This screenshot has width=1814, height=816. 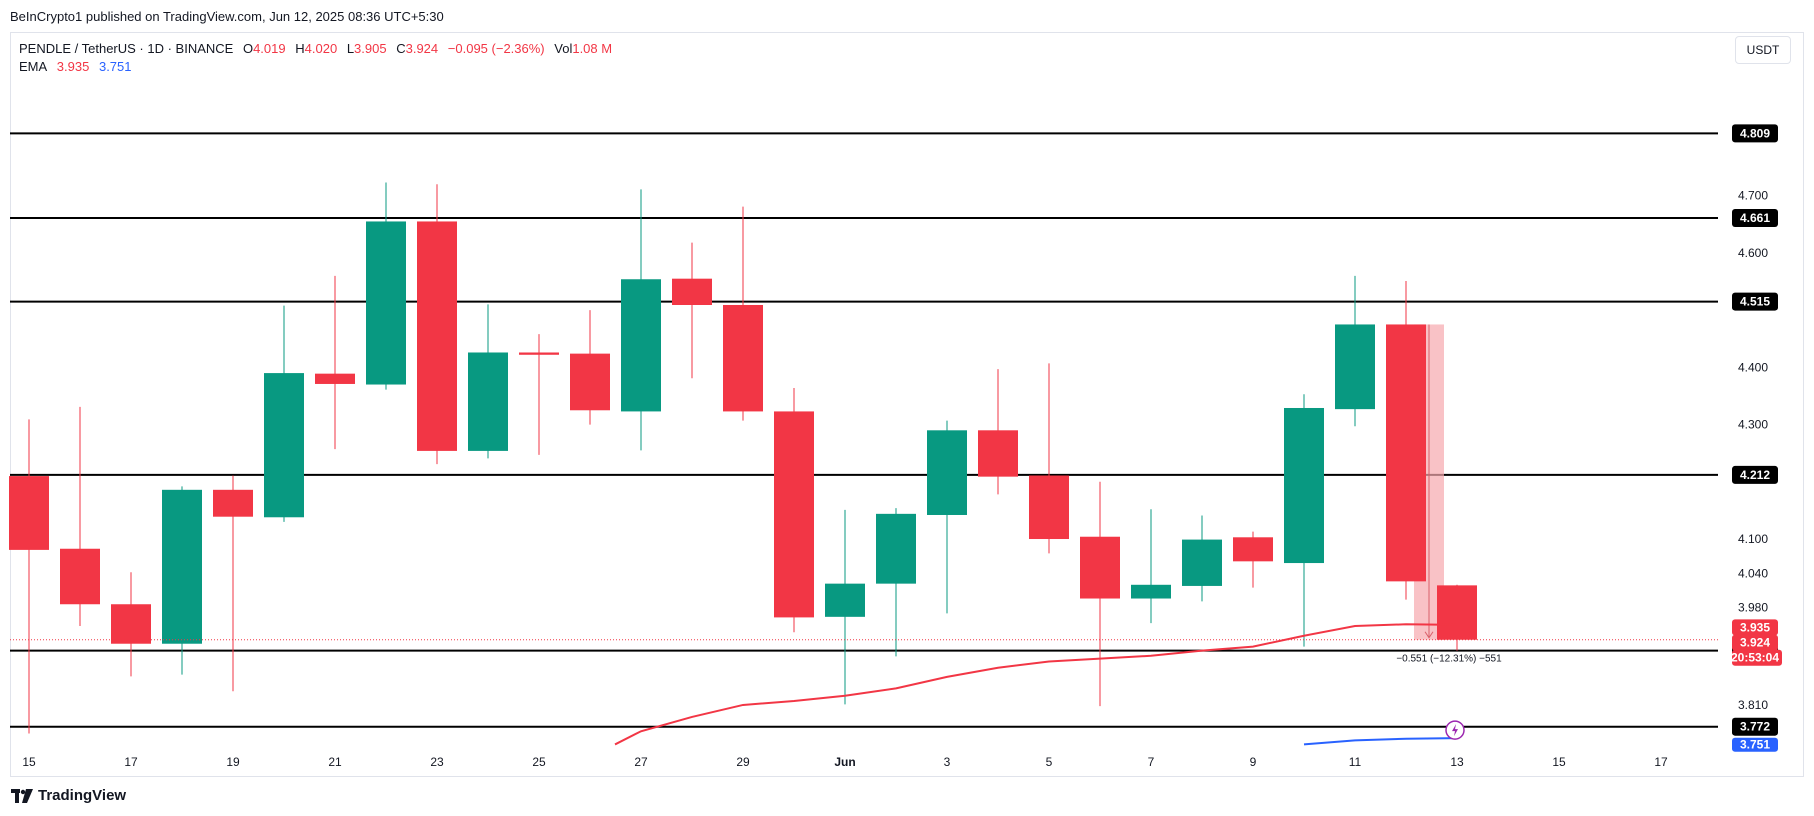 I want to click on currency-button: USDT, so click(x=1763, y=50).